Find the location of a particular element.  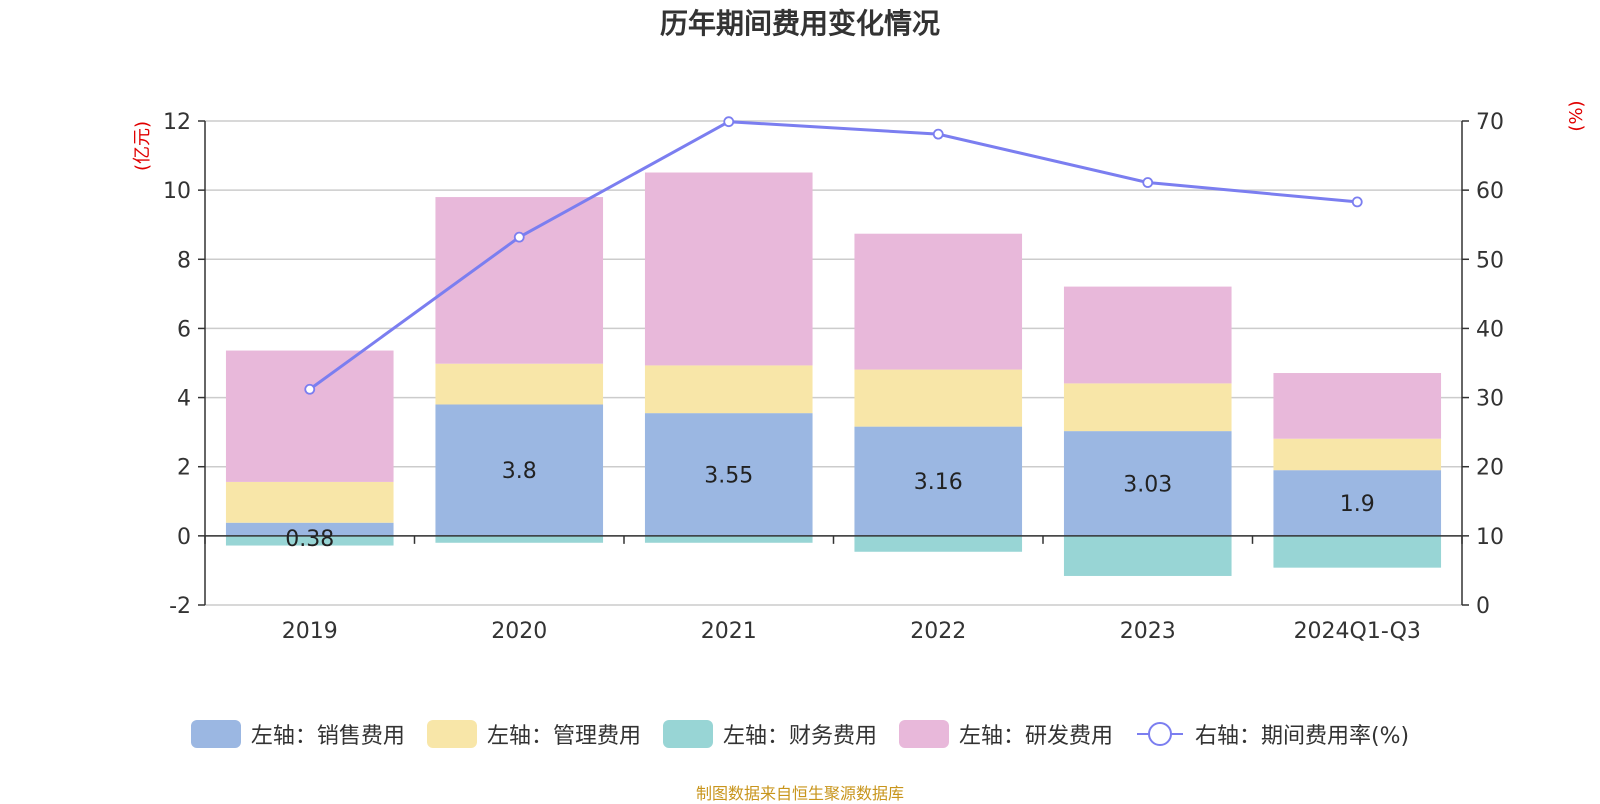

category-label: 2019 is located at coordinates (310, 631).